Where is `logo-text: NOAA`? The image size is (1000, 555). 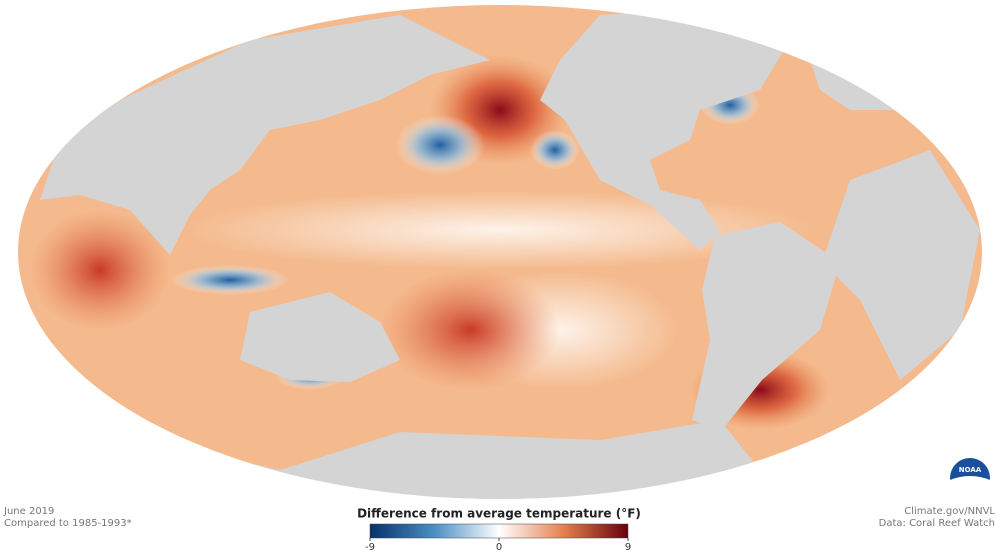
logo-text: NOAA is located at coordinates (970, 470).